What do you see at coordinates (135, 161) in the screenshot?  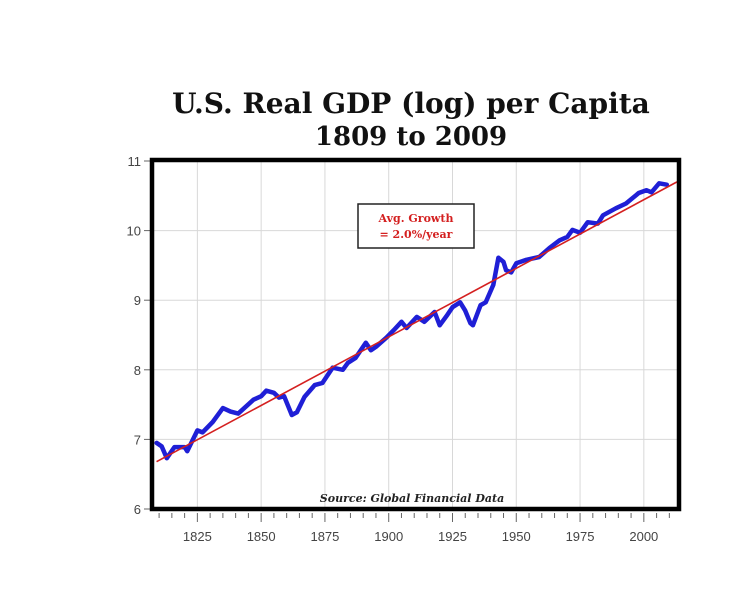 I see `y-tick-label: 11` at bounding box center [135, 161].